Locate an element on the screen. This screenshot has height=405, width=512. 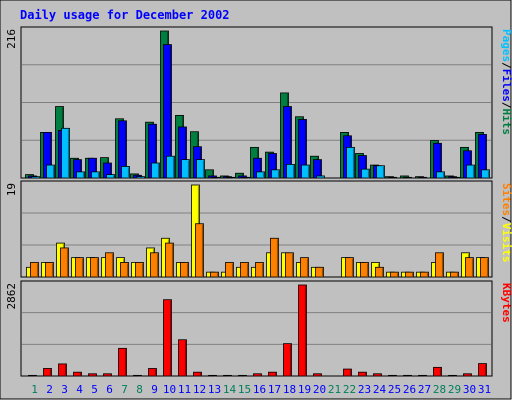
x-tick-label-14: 14 is located at coordinates (230, 389).